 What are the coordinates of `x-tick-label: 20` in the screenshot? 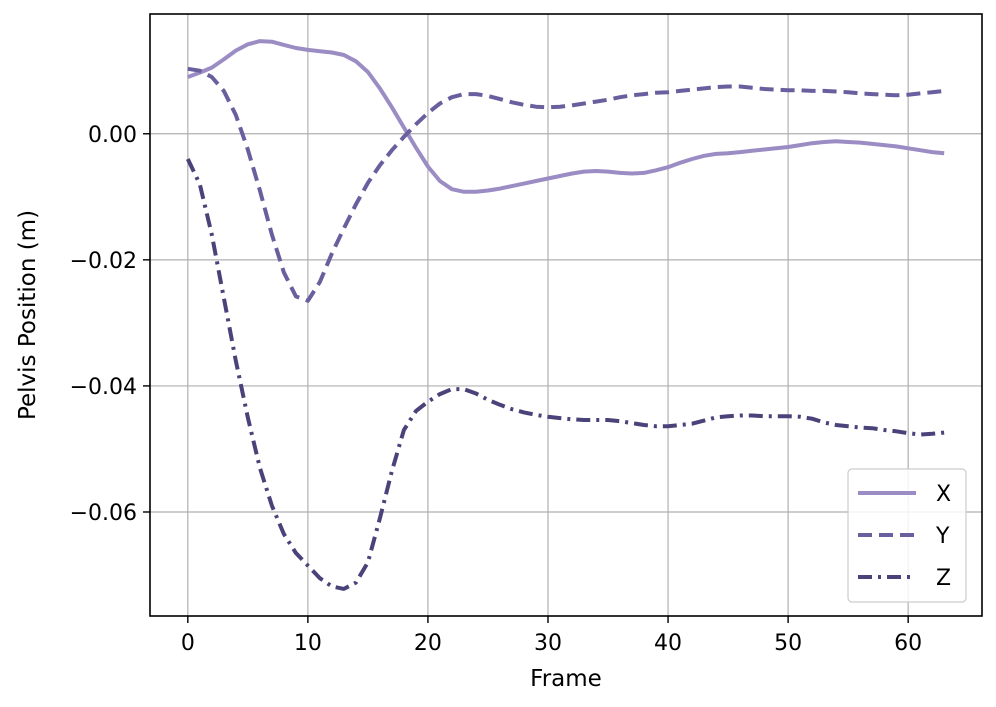 It's located at (428, 643).